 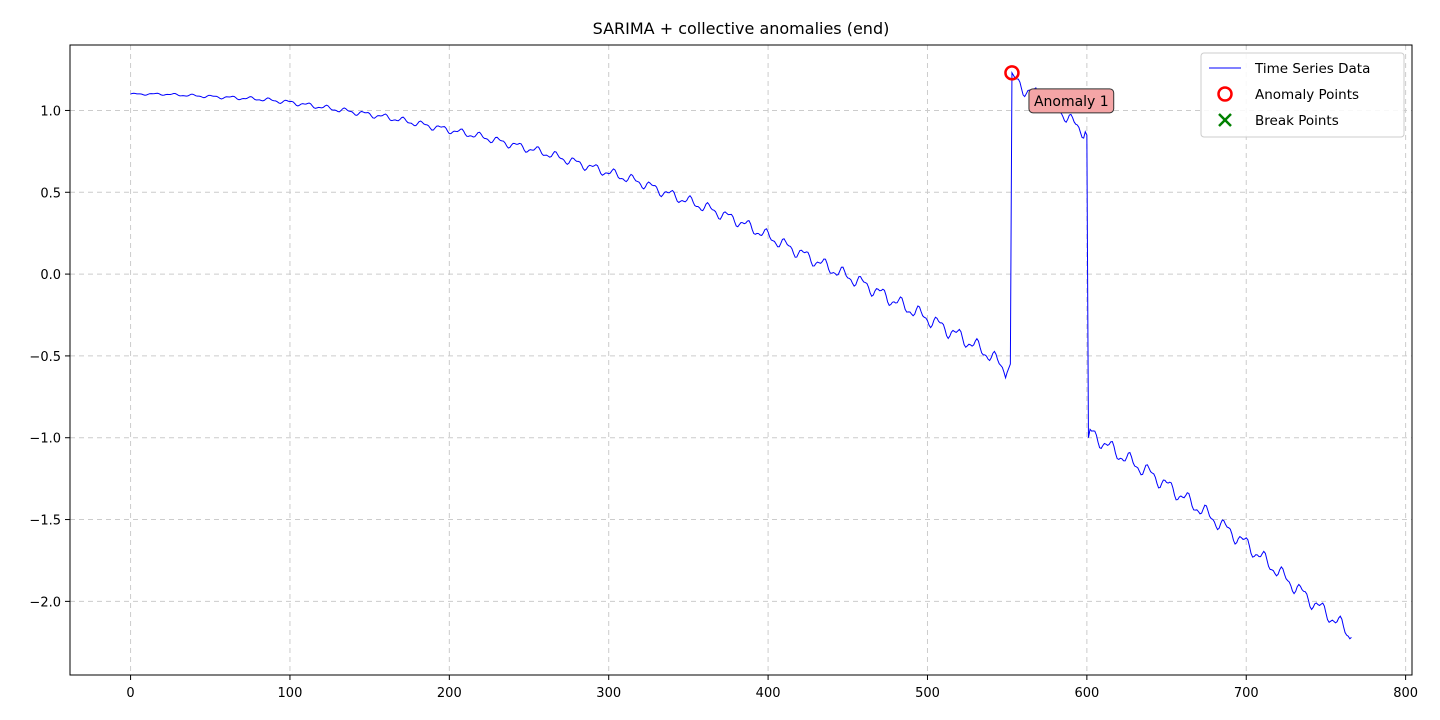 I want to click on y-tick-label: −0.5, so click(x=45, y=357).